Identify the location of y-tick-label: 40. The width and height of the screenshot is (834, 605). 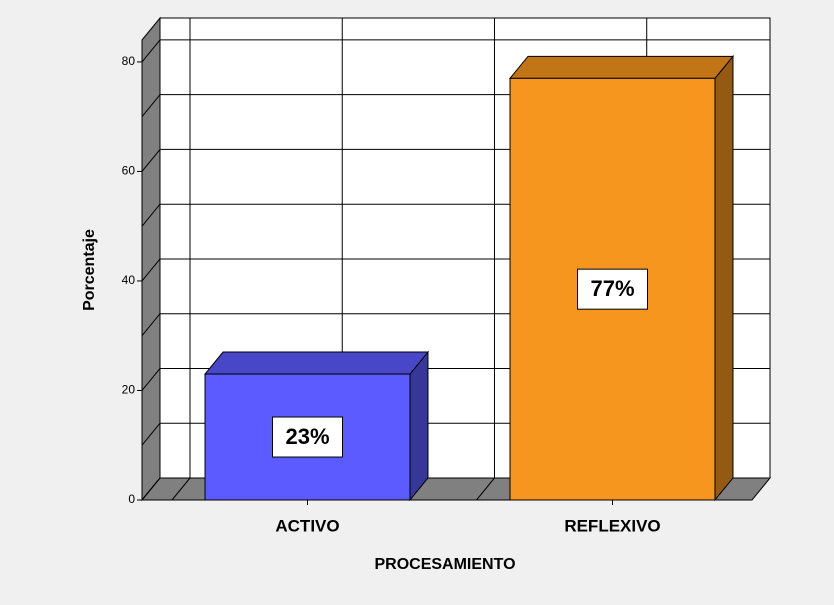
(129, 280).